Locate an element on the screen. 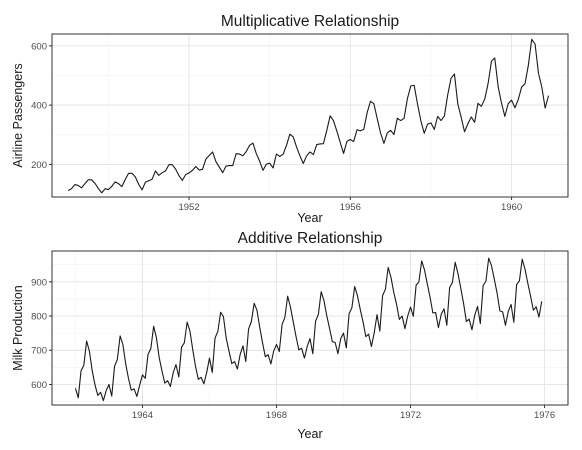 This screenshot has height=450, width=582. milk-y-tick-label: 600 is located at coordinates (39, 385).